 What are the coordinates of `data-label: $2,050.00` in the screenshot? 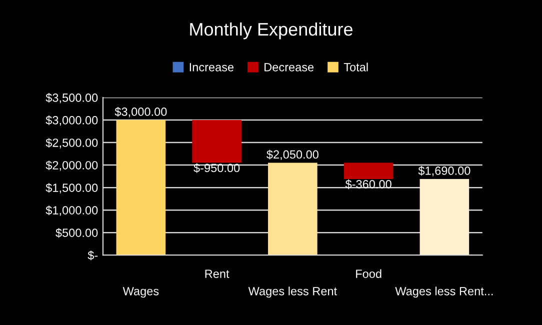 It's located at (292, 155).